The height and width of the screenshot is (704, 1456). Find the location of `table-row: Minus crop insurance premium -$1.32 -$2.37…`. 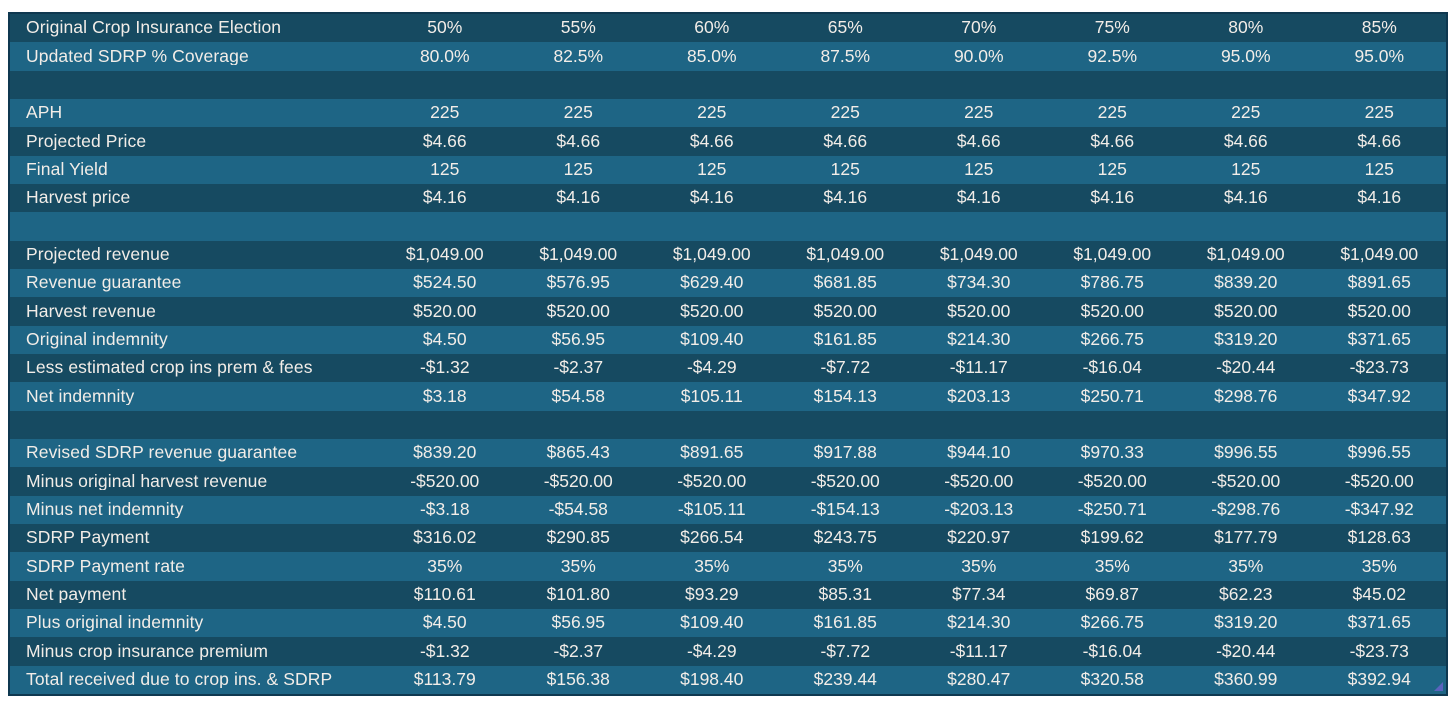

table-row: Minus crop insurance premium -$1.32 -$2.37… is located at coordinates (728, 651).